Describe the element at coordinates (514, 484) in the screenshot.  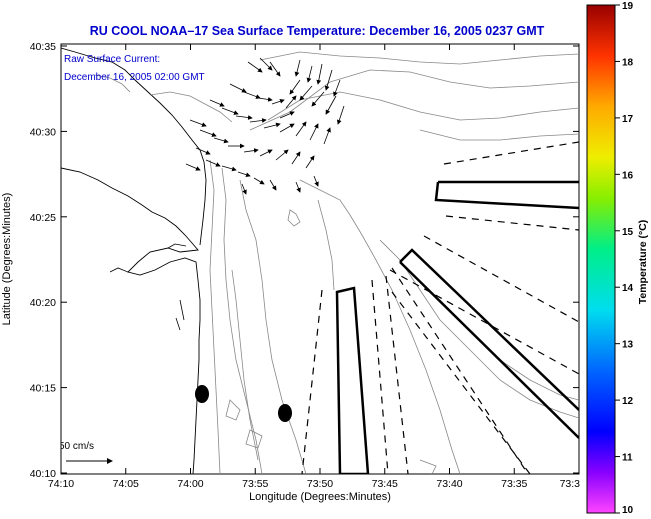
I see `x-tick-label: 73:35` at that location.